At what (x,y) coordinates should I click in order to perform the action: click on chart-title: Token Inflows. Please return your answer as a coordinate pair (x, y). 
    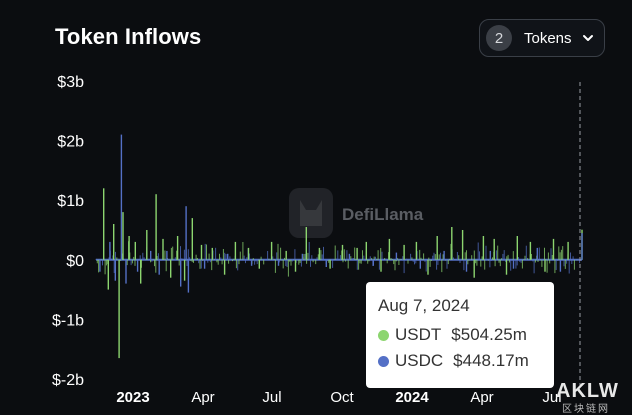
    Looking at the image, I should click on (128, 36).